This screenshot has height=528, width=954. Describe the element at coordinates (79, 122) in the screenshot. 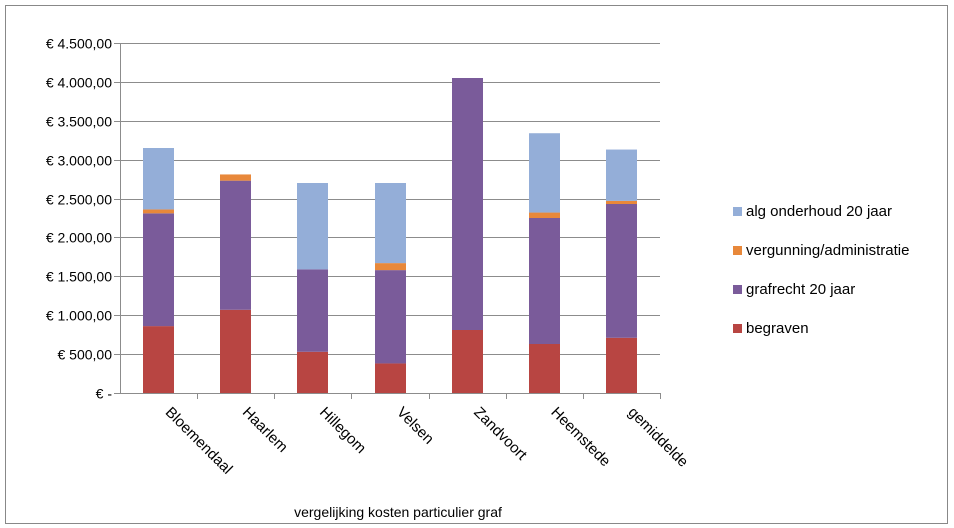

I see `y-tick-label: € 3.500,00` at that location.